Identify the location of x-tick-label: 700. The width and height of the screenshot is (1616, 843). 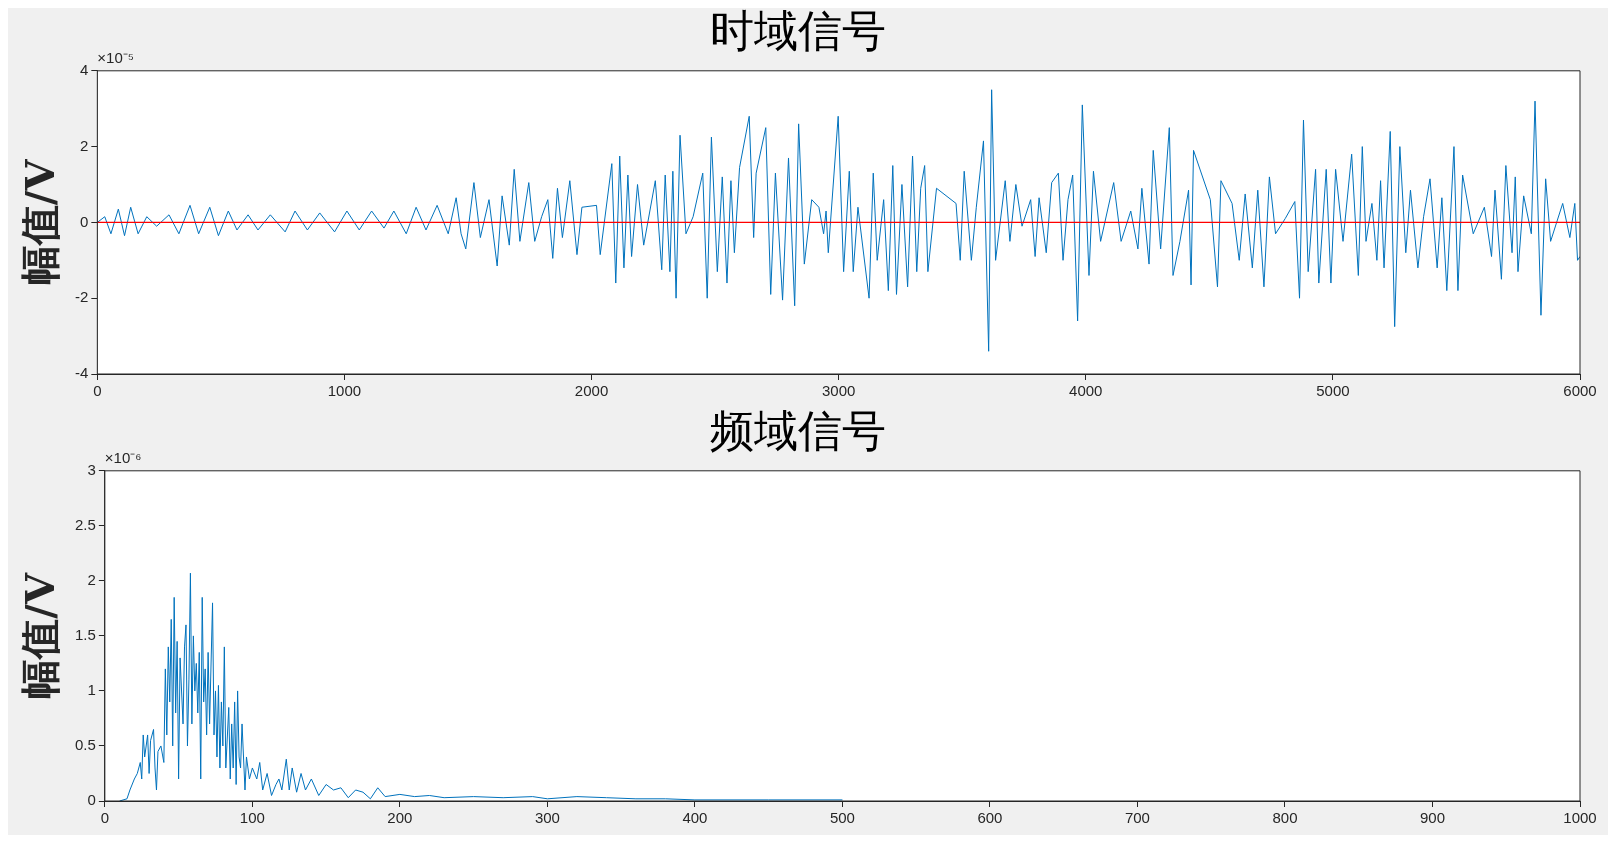
(1137, 818).